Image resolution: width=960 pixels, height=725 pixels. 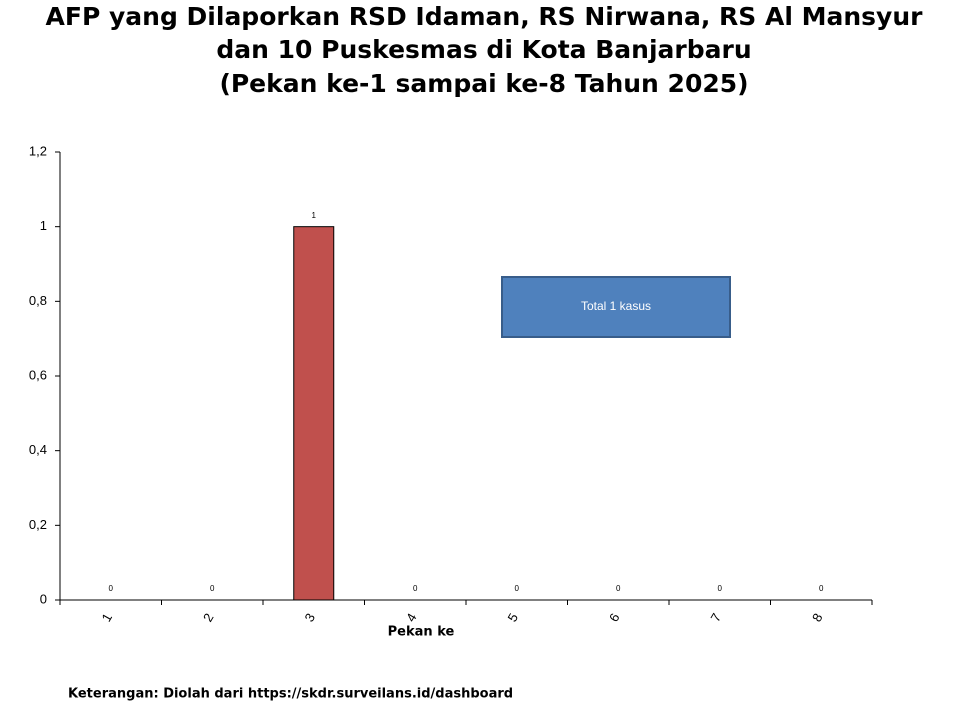 I want to click on x-tick-label: 1, so click(x=107, y=618).